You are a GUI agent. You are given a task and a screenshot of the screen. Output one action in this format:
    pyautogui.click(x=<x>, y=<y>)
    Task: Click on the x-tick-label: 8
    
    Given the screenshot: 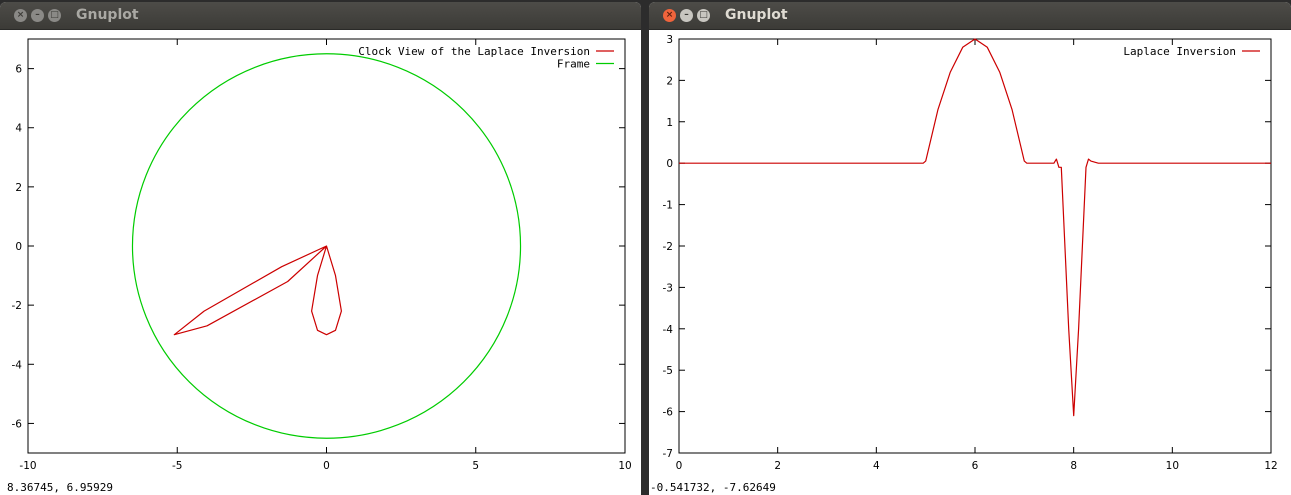 What is the action you would take?
    pyautogui.click(x=1073, y=465)
    